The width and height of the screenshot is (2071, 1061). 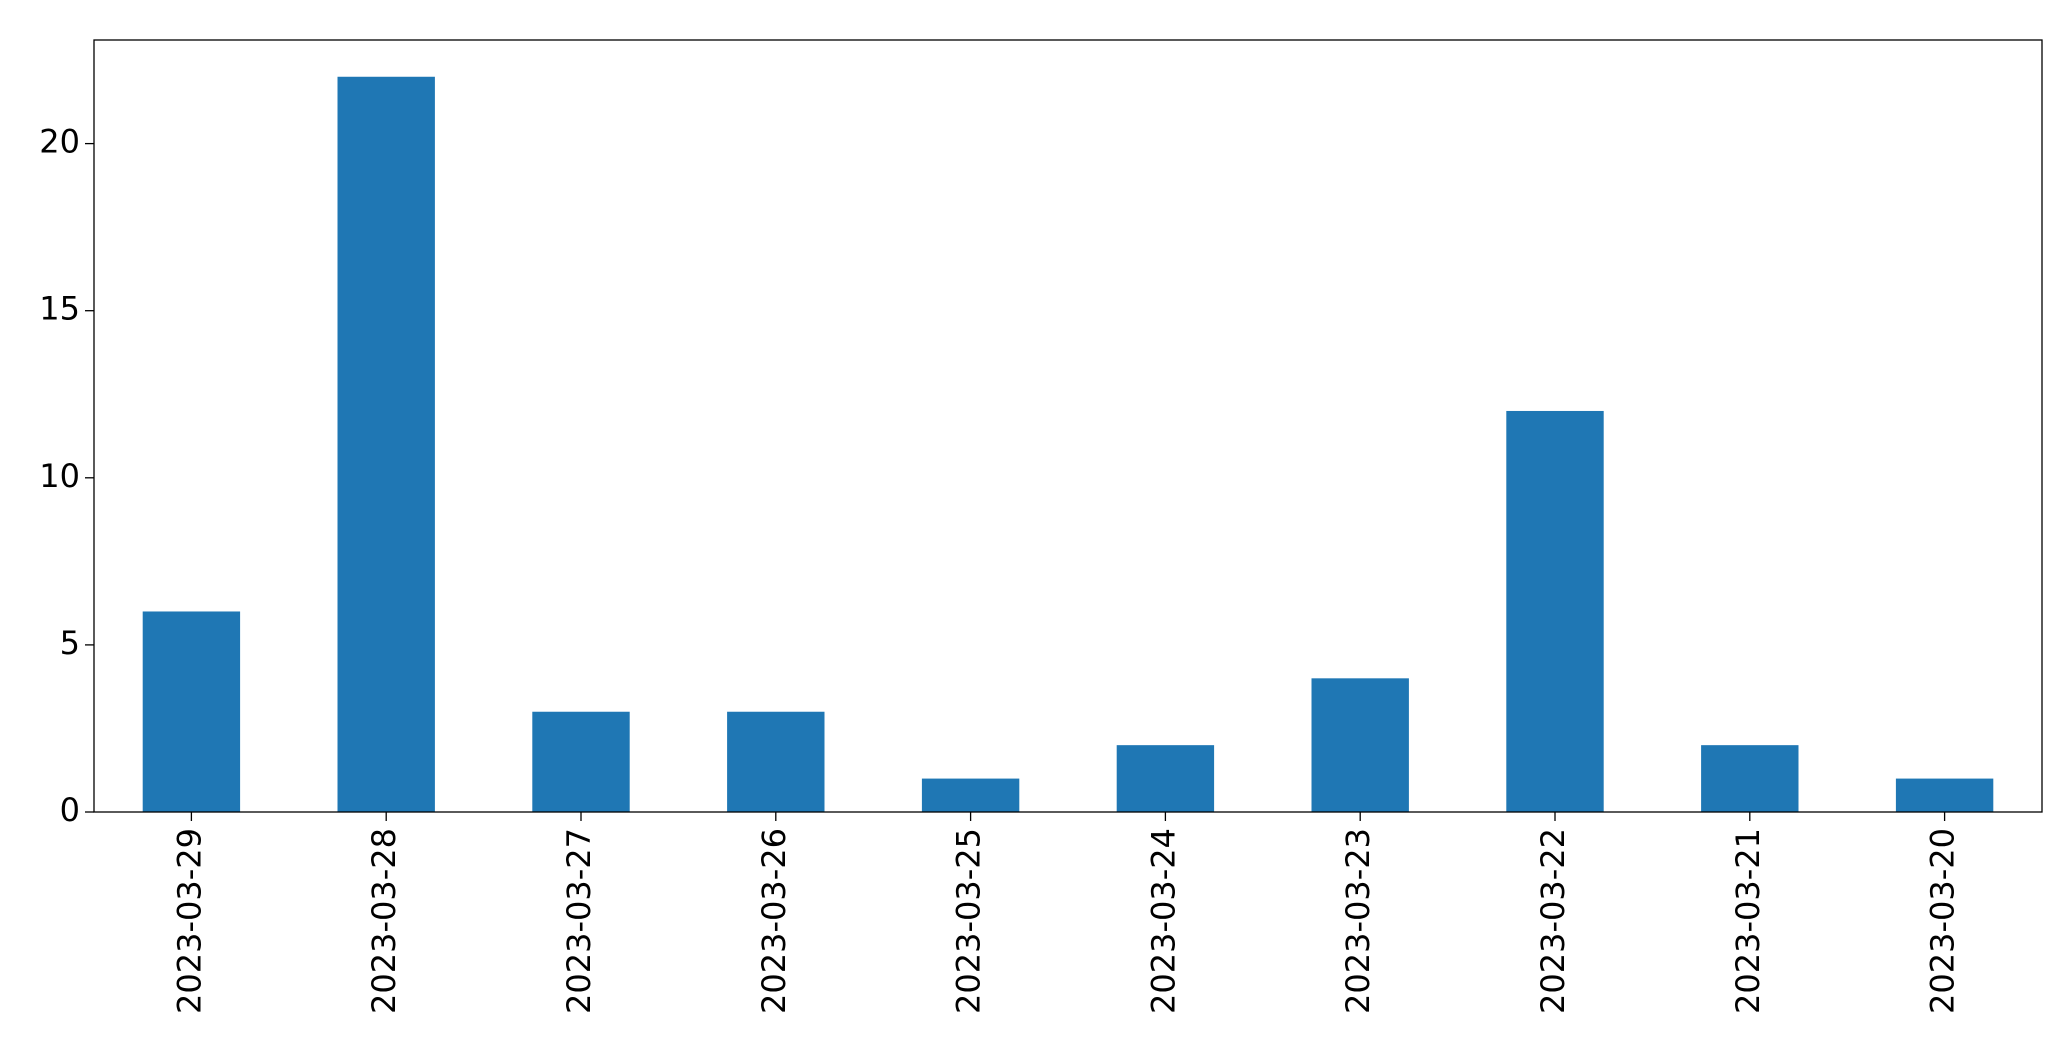 What do you see at coordinates (1943, 921) in the screenshot?
I see `x-tick-label: 2023-03-20` at bounding box center [1943, 921].